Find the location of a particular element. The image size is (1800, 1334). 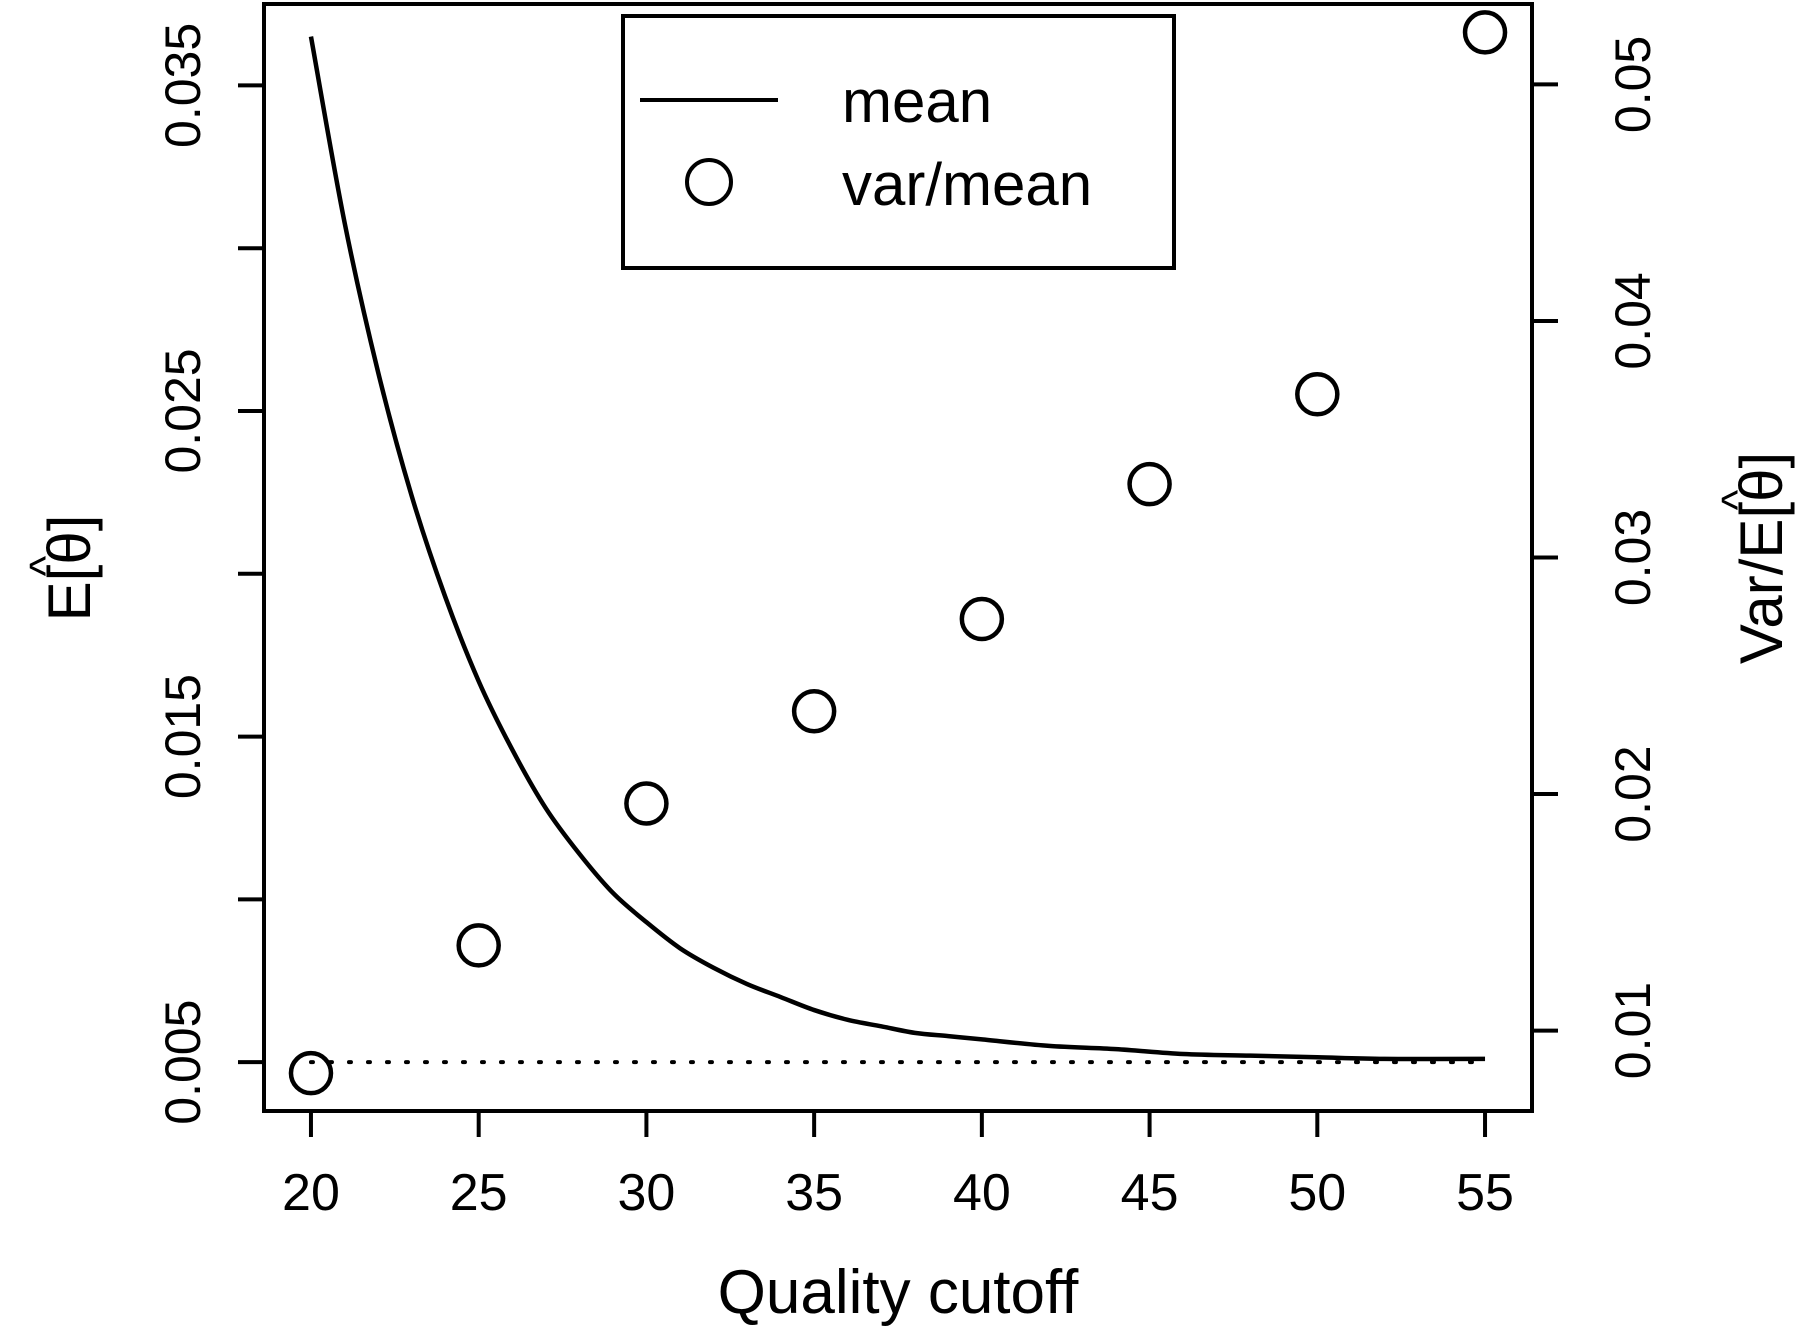

legend: mean var/mean is located at coordinates (898, 142).